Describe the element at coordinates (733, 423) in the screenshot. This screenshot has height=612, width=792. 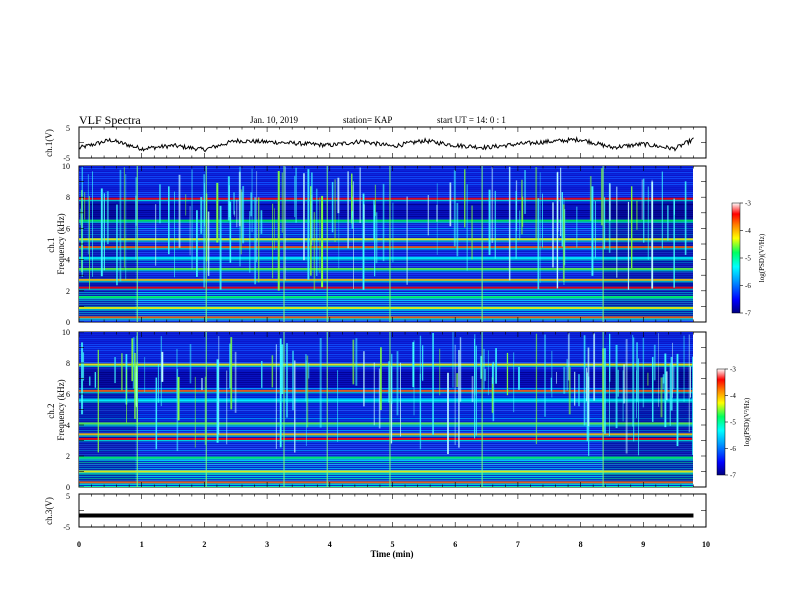
I see `colorbar-tick-label: -5` at that location.